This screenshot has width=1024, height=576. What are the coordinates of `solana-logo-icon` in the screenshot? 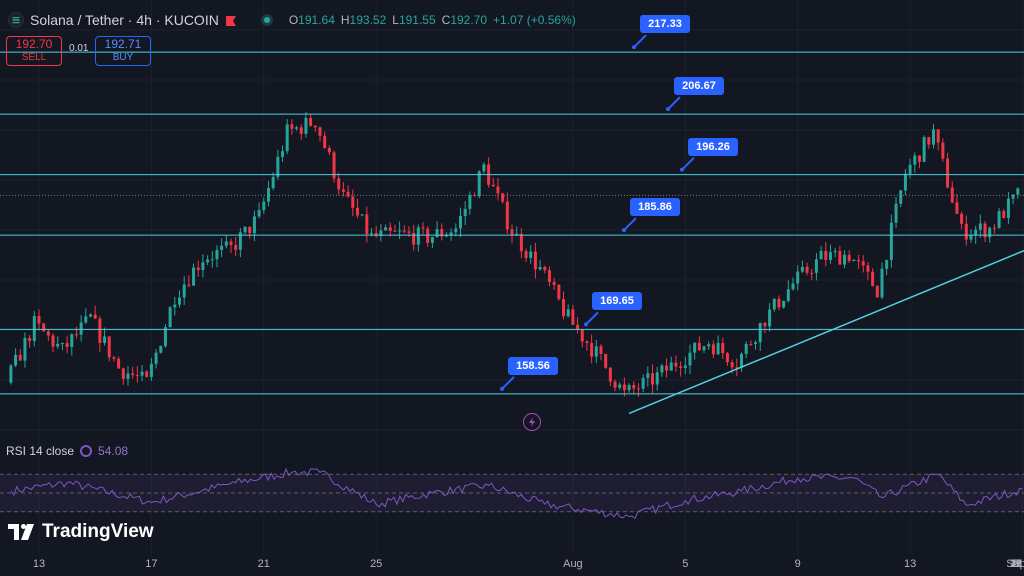 It's located at (16, 20).